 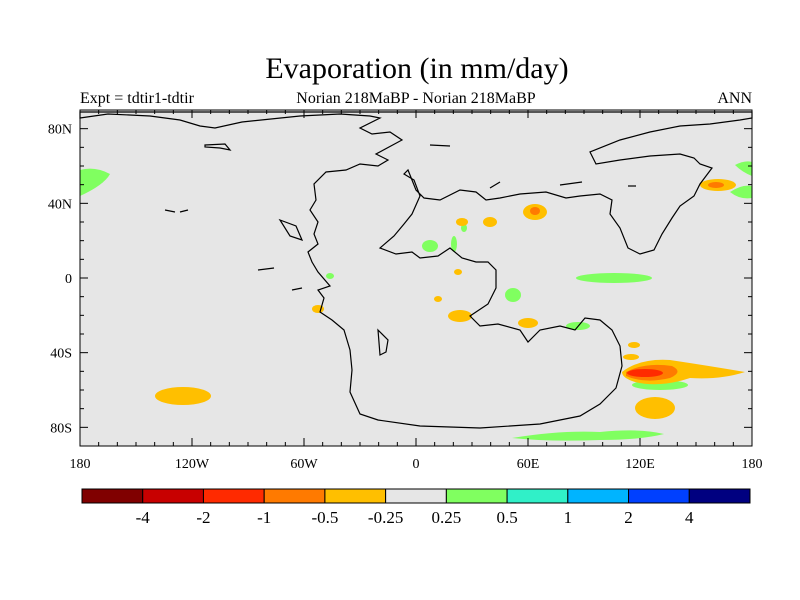 I want to click on colorbar-label: 4, so click(x=689, y=517).